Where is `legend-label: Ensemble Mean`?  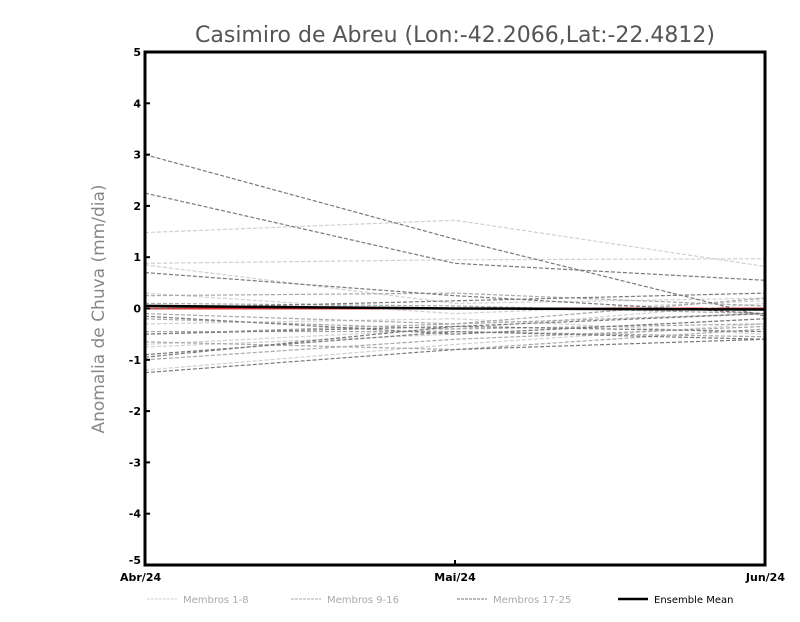 legend-label: Ensemble Mean is located at coordinates (693, 600).